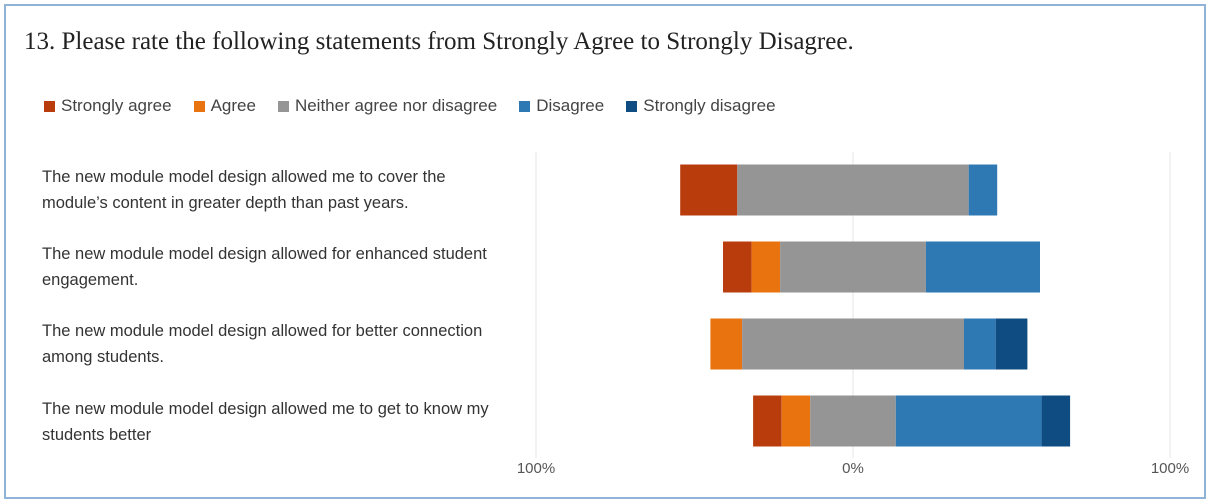  I want to click on legend-label-strongly-agree: Strongly agree, so click(116, 105).